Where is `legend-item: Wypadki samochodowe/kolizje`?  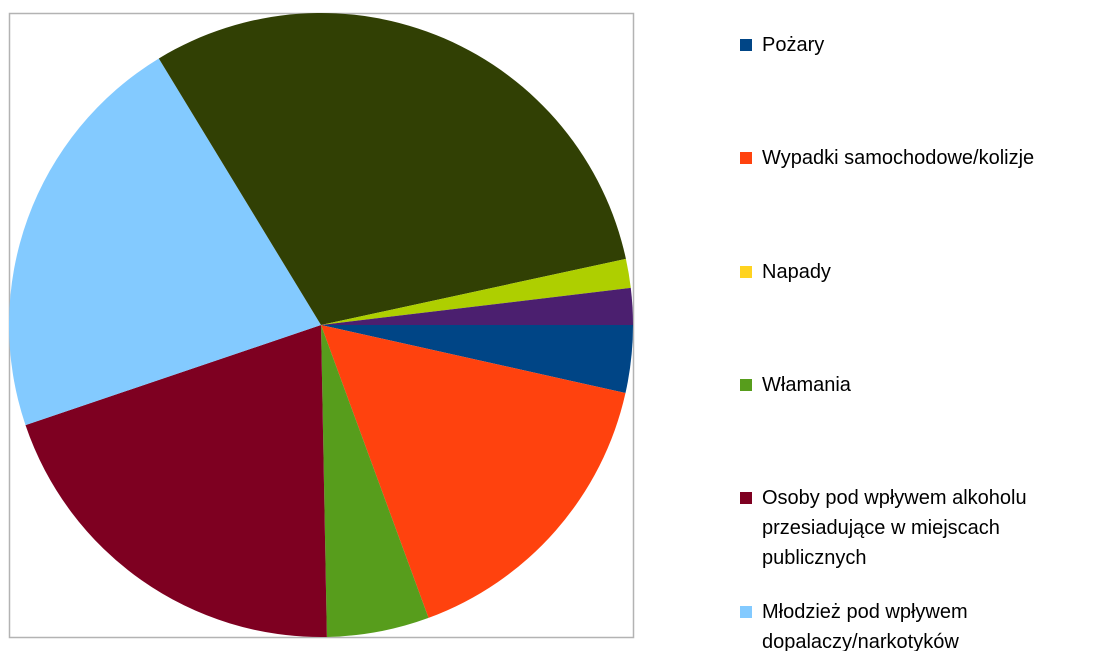 legend-item: Wypadki samochodowe/kolizje is located at coordinates (915, 158).